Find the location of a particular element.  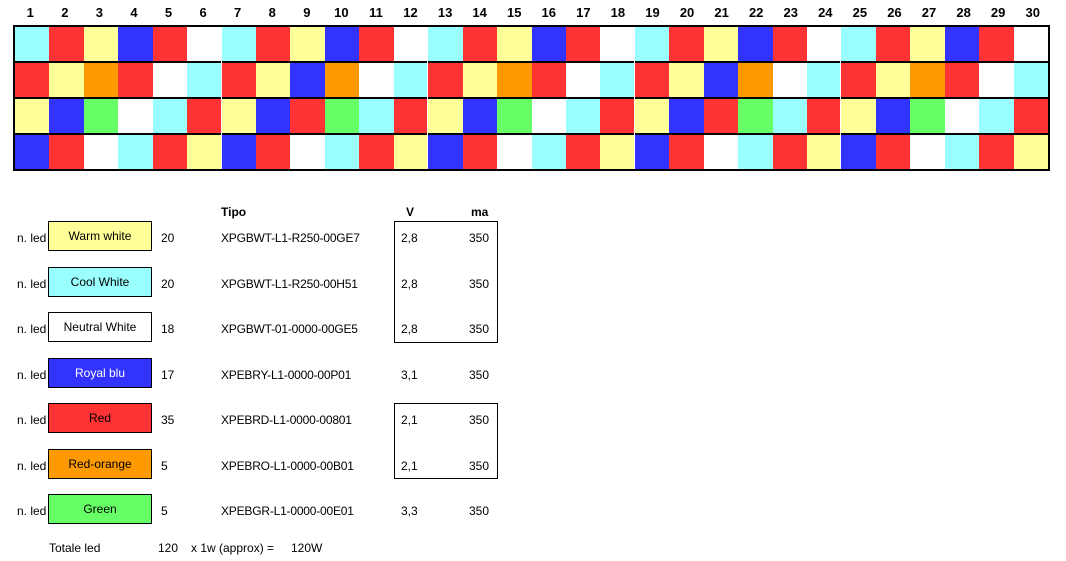

column-number: 5 is located at coordinates (168, 12).